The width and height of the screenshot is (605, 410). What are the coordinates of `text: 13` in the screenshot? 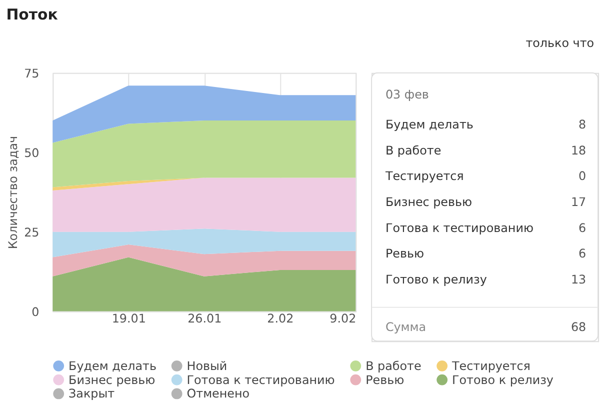 It's located at (578, 279).